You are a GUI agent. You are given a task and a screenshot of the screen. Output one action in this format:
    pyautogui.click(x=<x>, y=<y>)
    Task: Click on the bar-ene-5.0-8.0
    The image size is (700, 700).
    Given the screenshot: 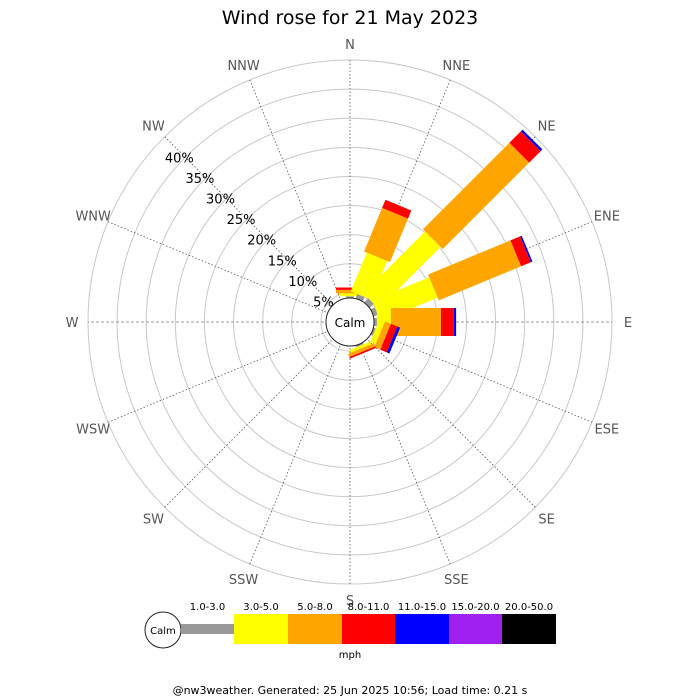 What is the action you would take?
    pyautogui.click(x=475, y=270)
    